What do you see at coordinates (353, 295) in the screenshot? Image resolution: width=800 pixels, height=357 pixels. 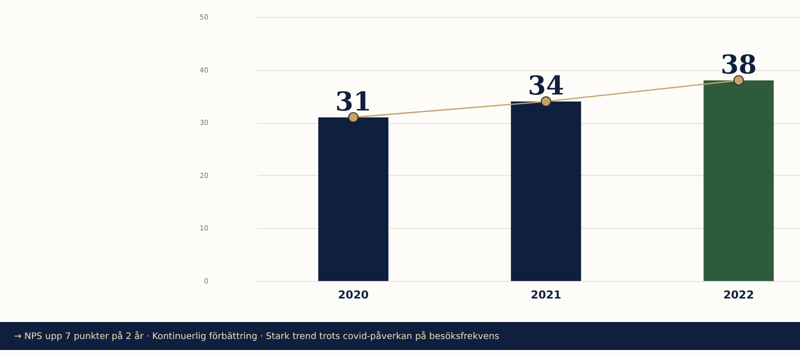 I see `x-tick-label: 2020` at bounding box center [353, 295].